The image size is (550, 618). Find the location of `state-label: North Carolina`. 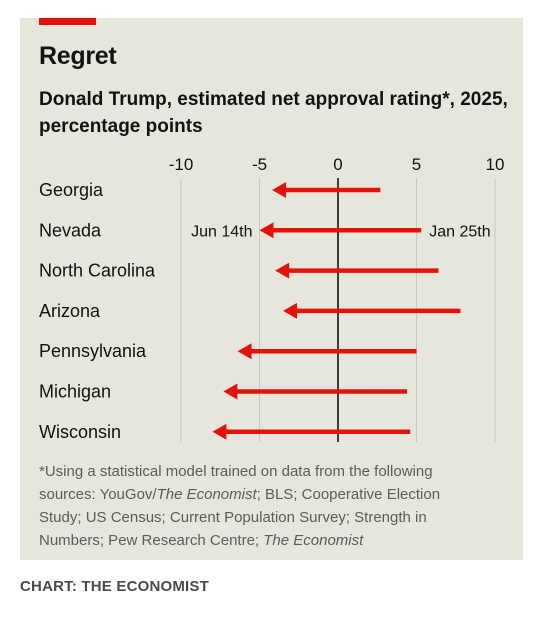

state-label: North Carolina is located at coordinates (97, 271).